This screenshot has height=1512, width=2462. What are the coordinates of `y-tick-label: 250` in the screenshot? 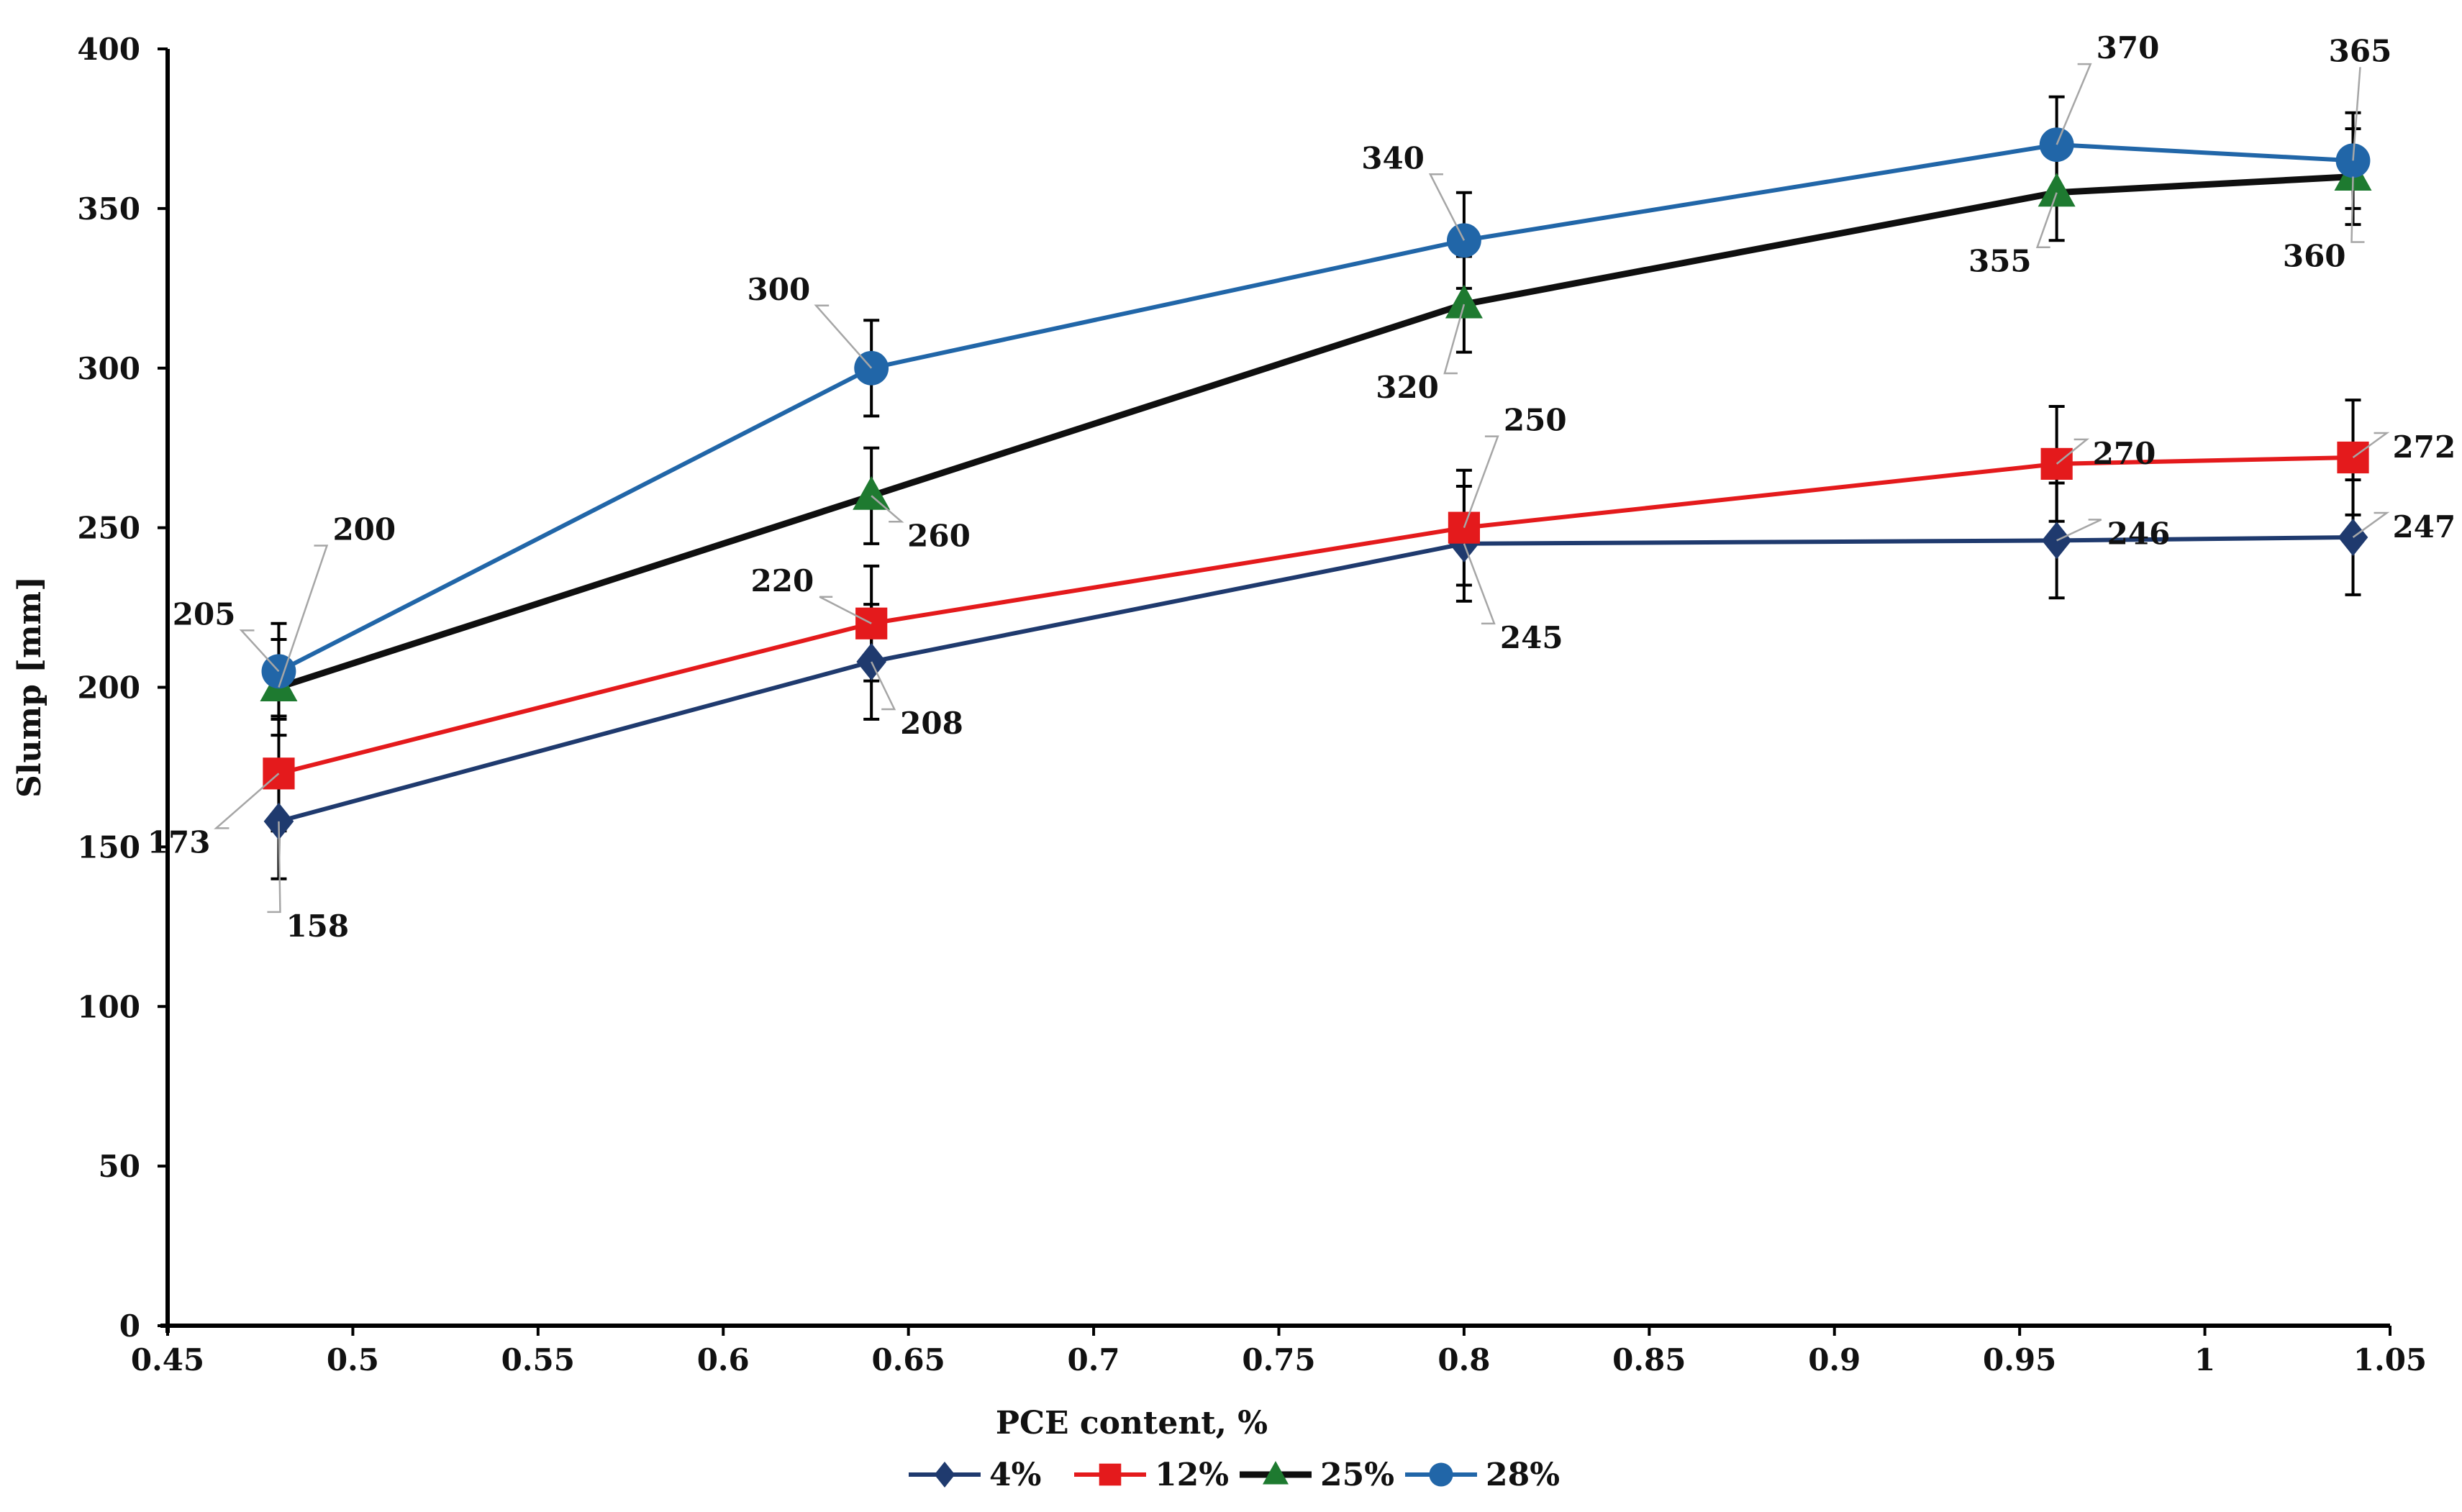 It's located at (108, 528).